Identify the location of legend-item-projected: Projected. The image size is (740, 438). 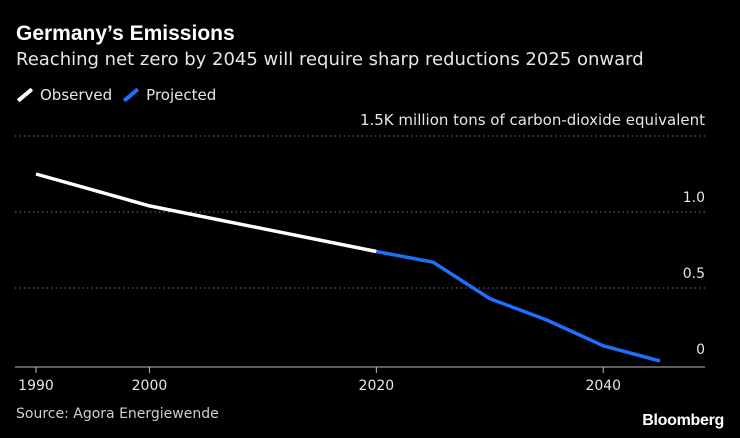
(169, 95).